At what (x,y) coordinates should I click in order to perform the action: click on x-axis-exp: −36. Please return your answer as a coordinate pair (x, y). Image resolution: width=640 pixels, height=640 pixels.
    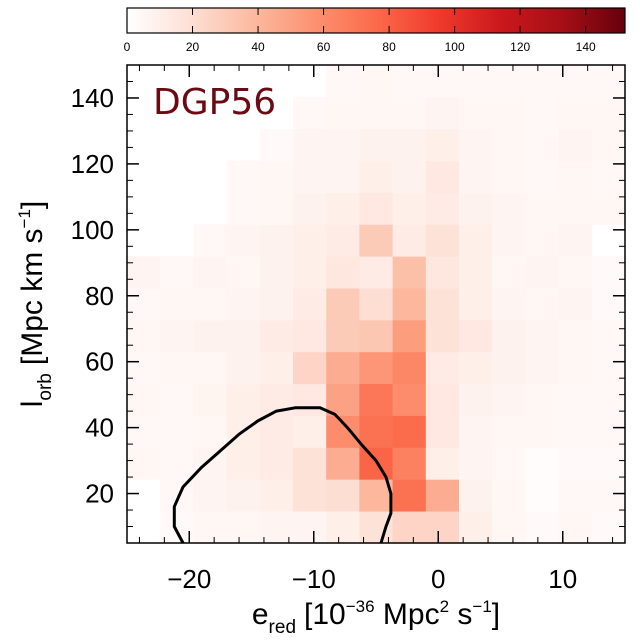
    Looking at the image, I should click on (360, 606).